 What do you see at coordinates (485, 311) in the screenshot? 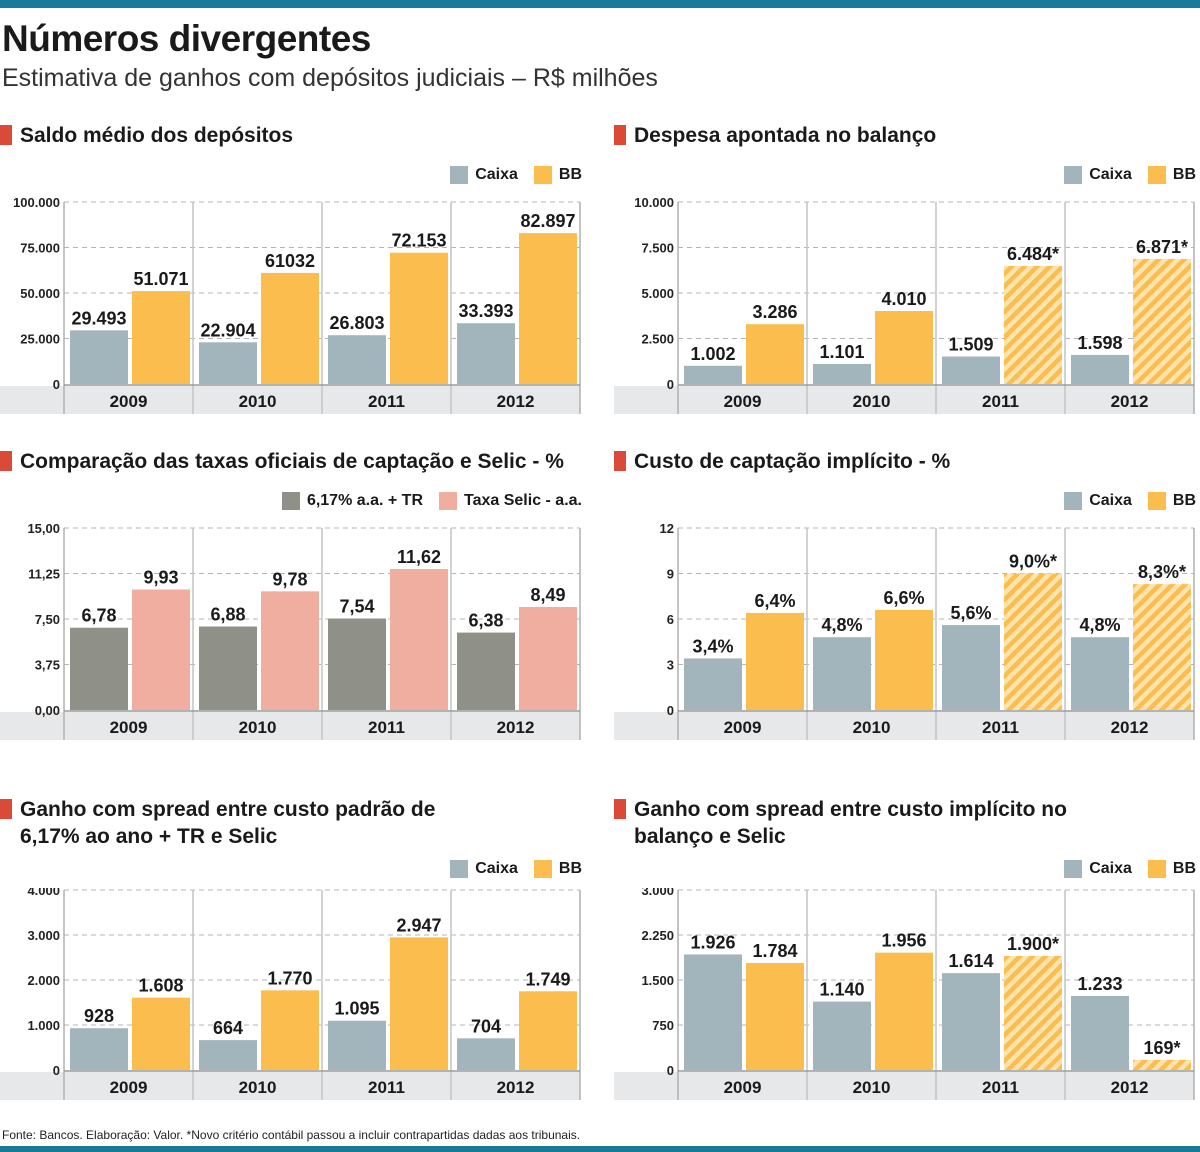
I see `data-label: 33.393` at bounding box center [485, 311].